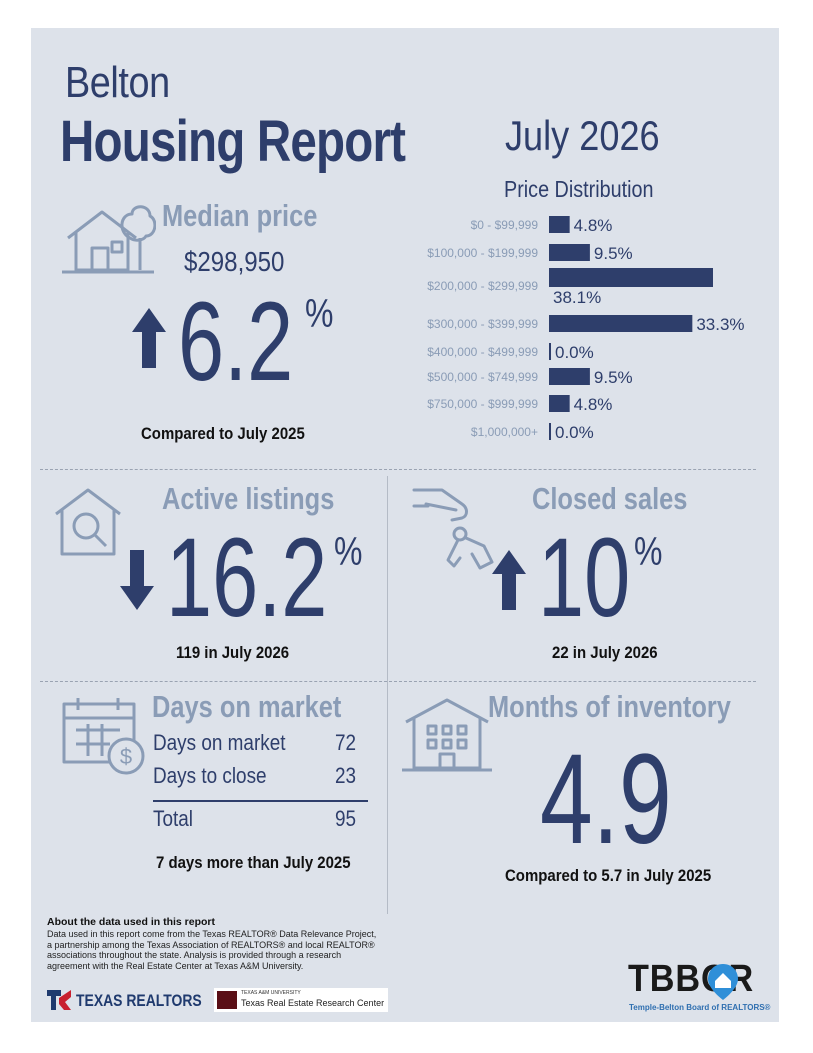 This screenshot has height=1053, width=813. Describe the element at coordinates (219, 742) in the screenshot. I see `dom-row-label-0: Days on market` at that location.